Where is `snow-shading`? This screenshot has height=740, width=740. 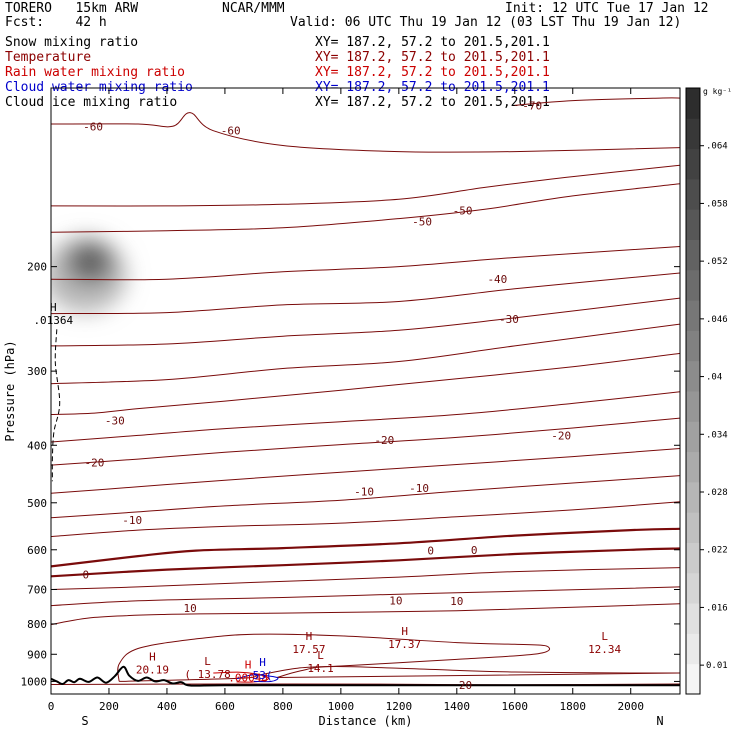
snow-shading is located at coordinates (89, 275).